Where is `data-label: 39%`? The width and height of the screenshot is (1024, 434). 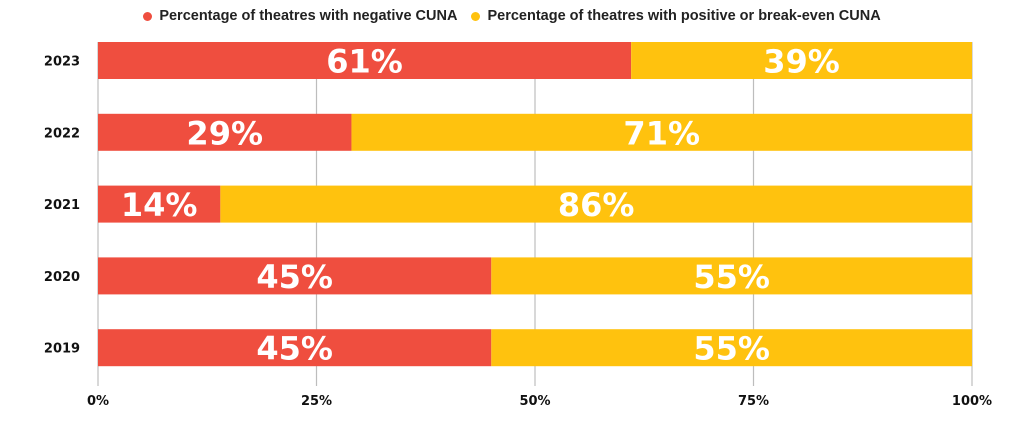
data-label: 39% is located at coordinates (801, 62).